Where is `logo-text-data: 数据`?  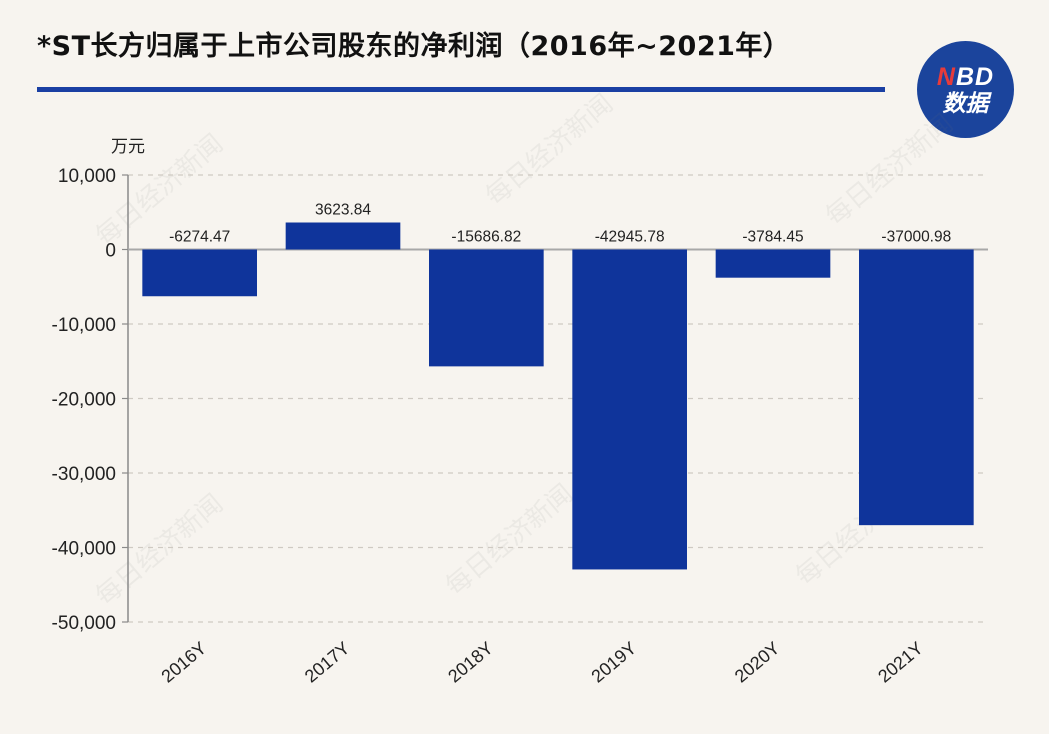
logo-text-data: 数据 is located at coordinates (965, 102).